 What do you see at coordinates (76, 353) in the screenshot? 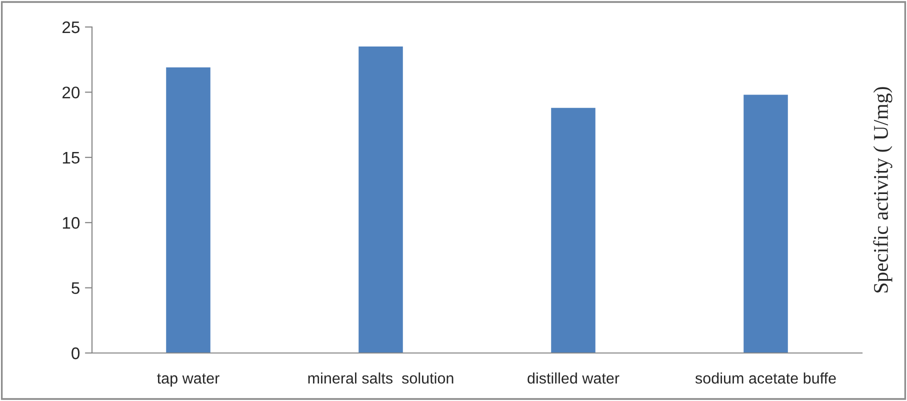
I see `y-tick-label: 0` at bounding box center [76, 353].